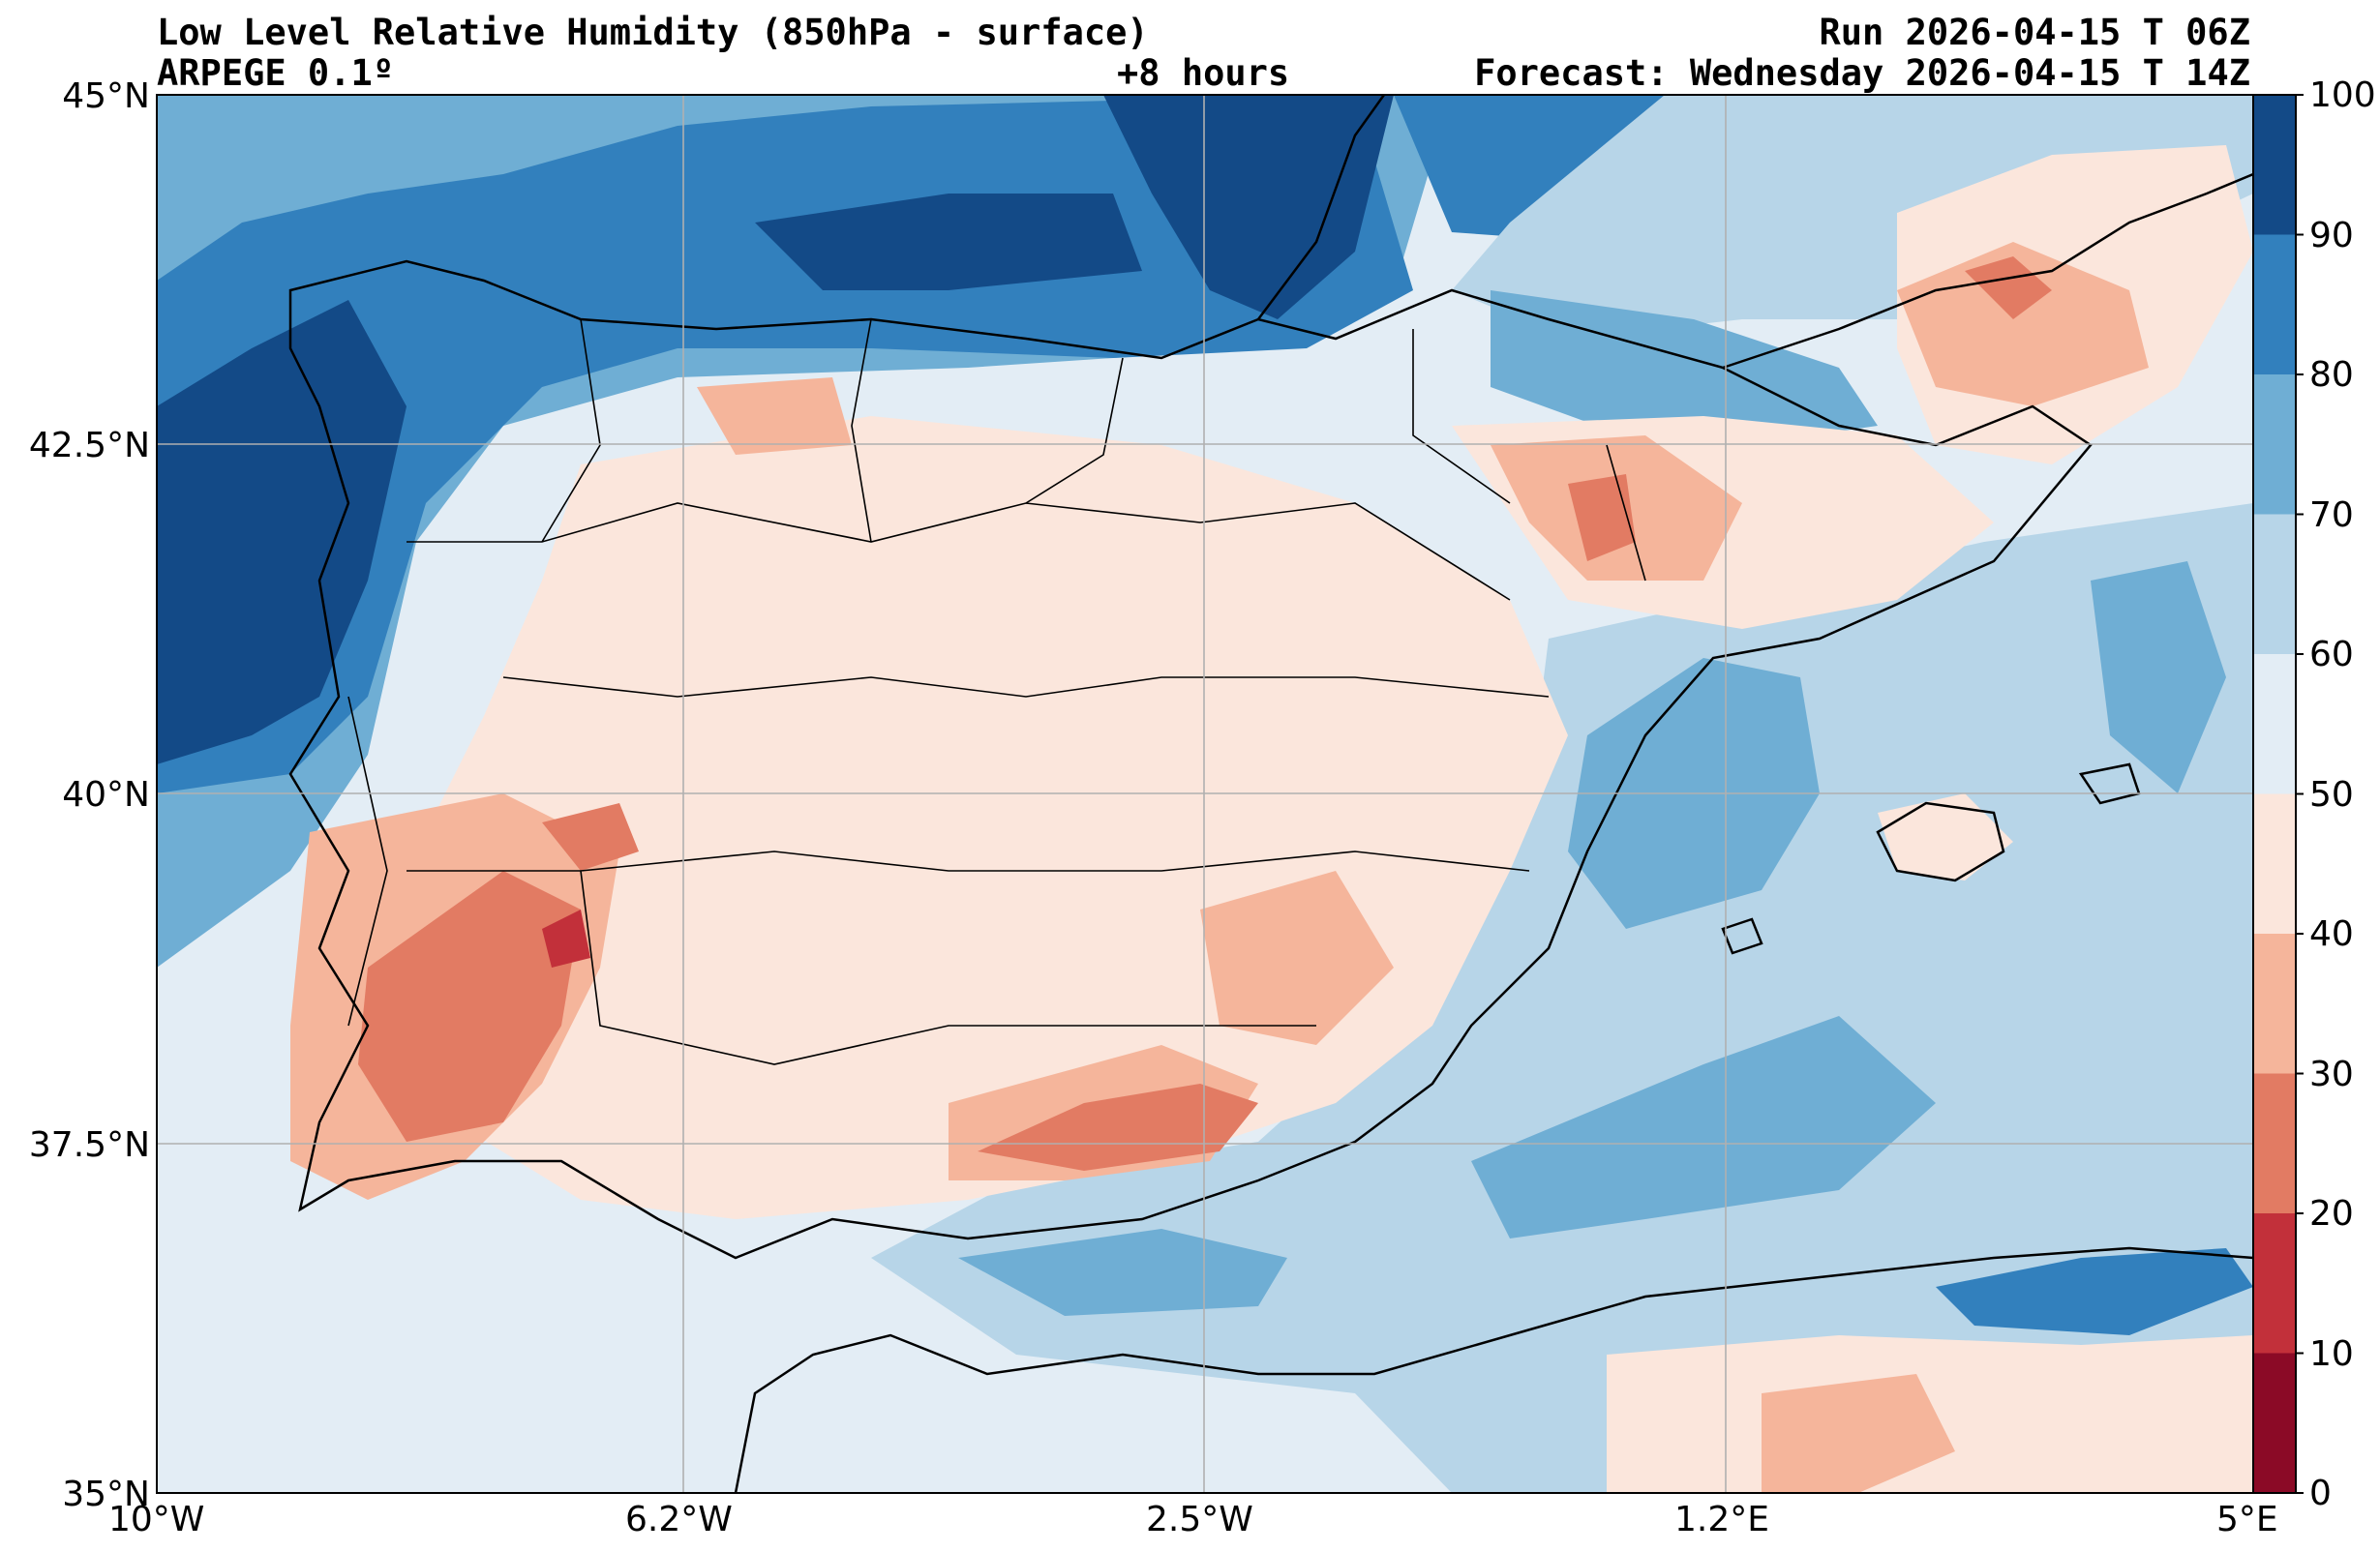 The height and width of the screenshot is (1552, 2380). What do you see at coordinates (2094, 1292) in the screenshot?
I see `algeria-humid` at bounding box center [2094, 1292].